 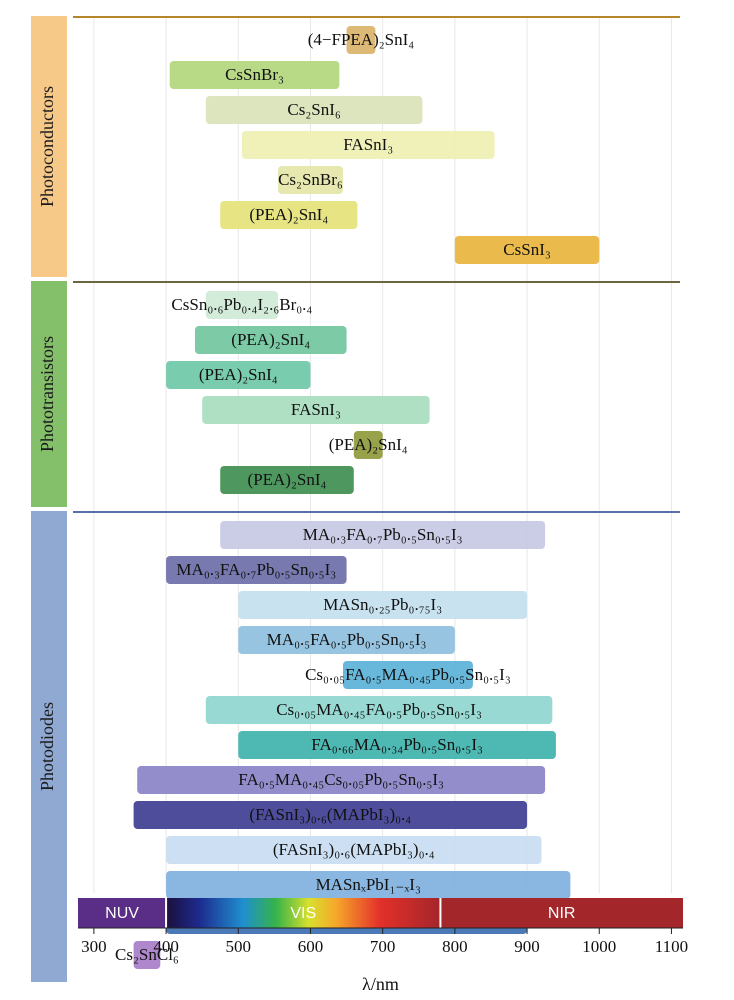 I want to click on x-tick-label: 300, so click(x=94, y=946).